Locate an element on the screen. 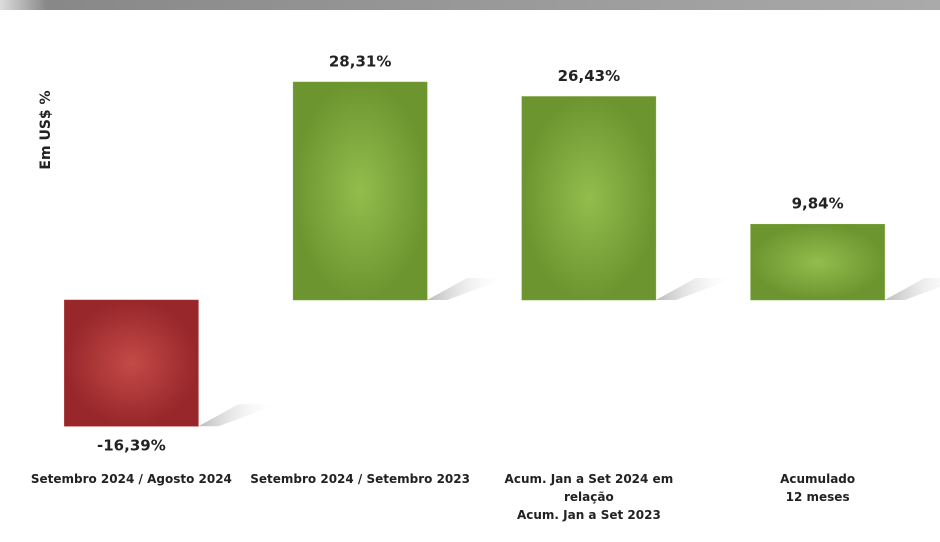 The height and width of the screenshot is (542, 940). header-band is located at coordinates (470, 5).